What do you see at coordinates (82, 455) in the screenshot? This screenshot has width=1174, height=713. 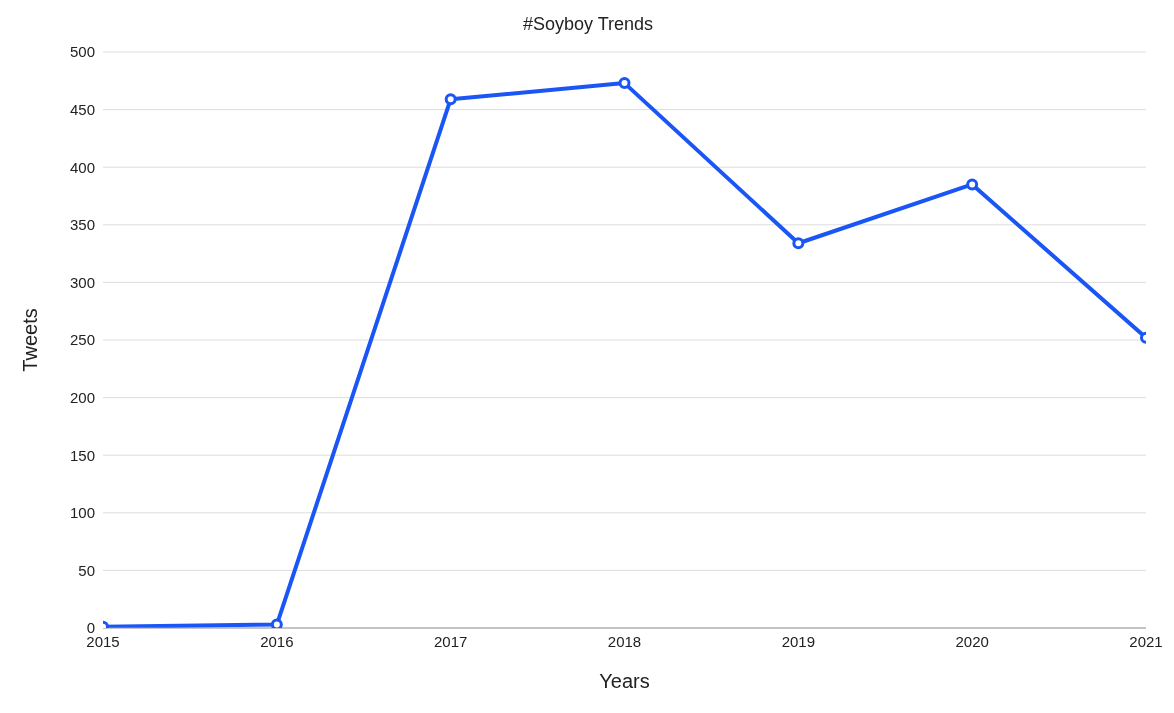 I see `y-tick-label: 150` at bounding box center [82, 455].